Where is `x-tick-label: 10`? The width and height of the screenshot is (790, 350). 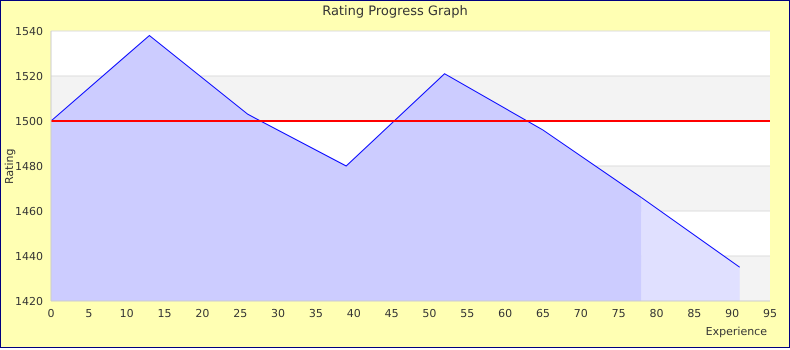
x-tick-label: 10 is located at coordinates (127, 313).